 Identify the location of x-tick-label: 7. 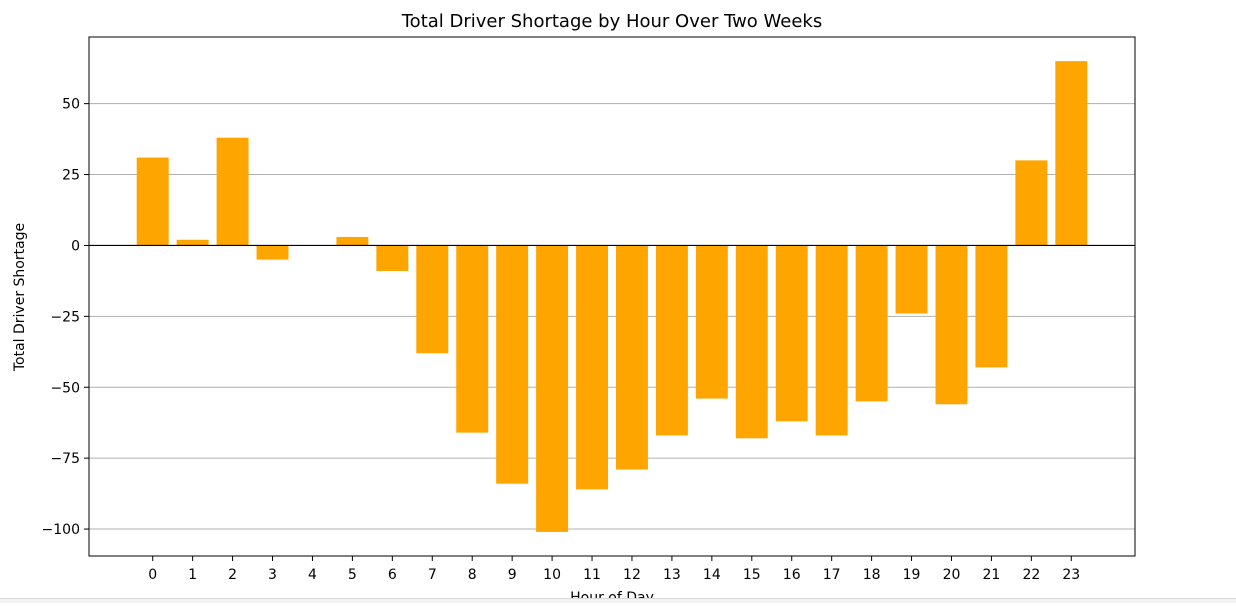
(432, 575).